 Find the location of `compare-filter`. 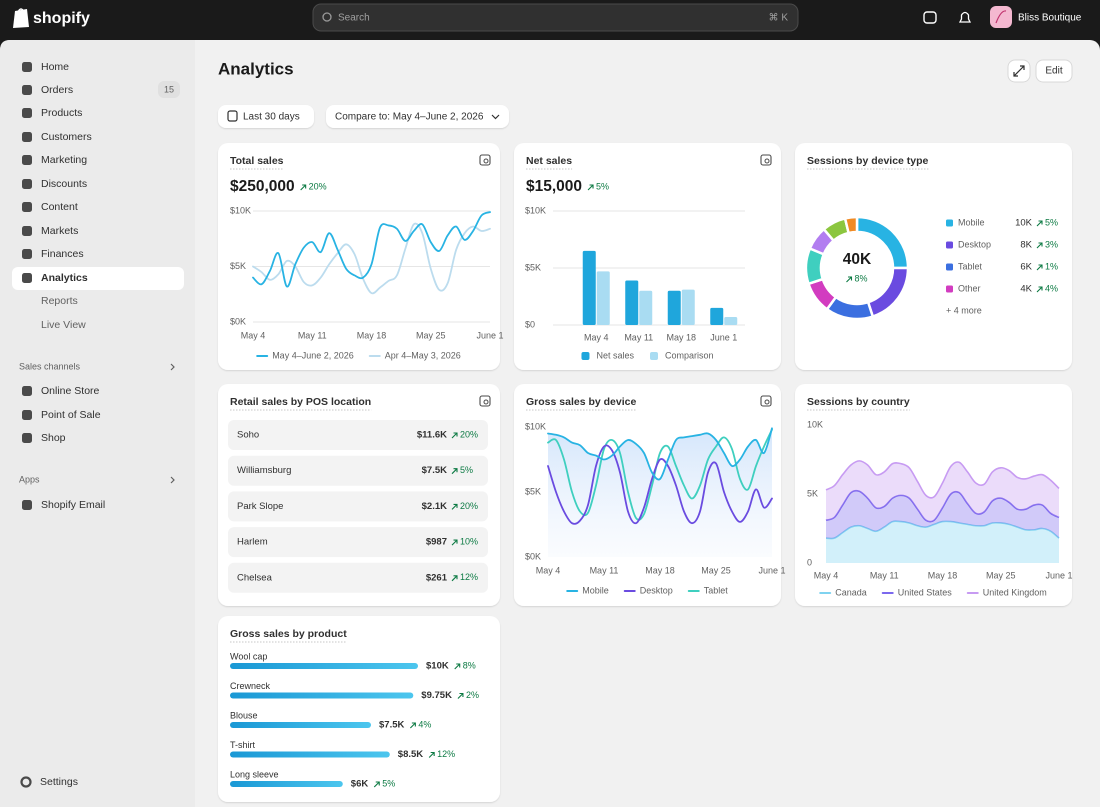

compare-filter is located at coordinates (417, 116).